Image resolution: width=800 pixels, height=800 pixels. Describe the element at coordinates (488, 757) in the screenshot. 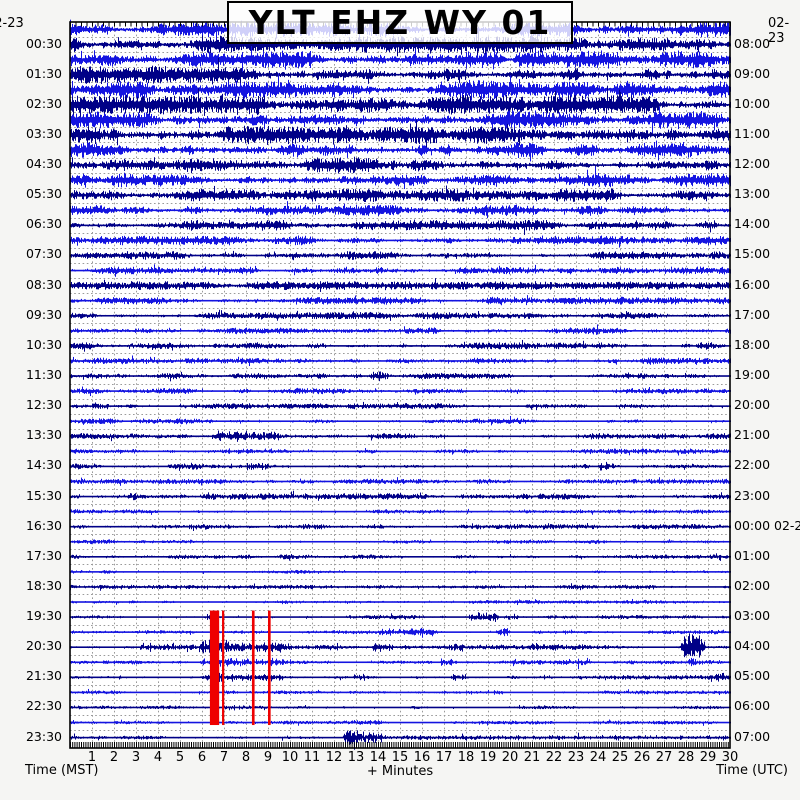

I see `minute-tick-label: 19` at that location.